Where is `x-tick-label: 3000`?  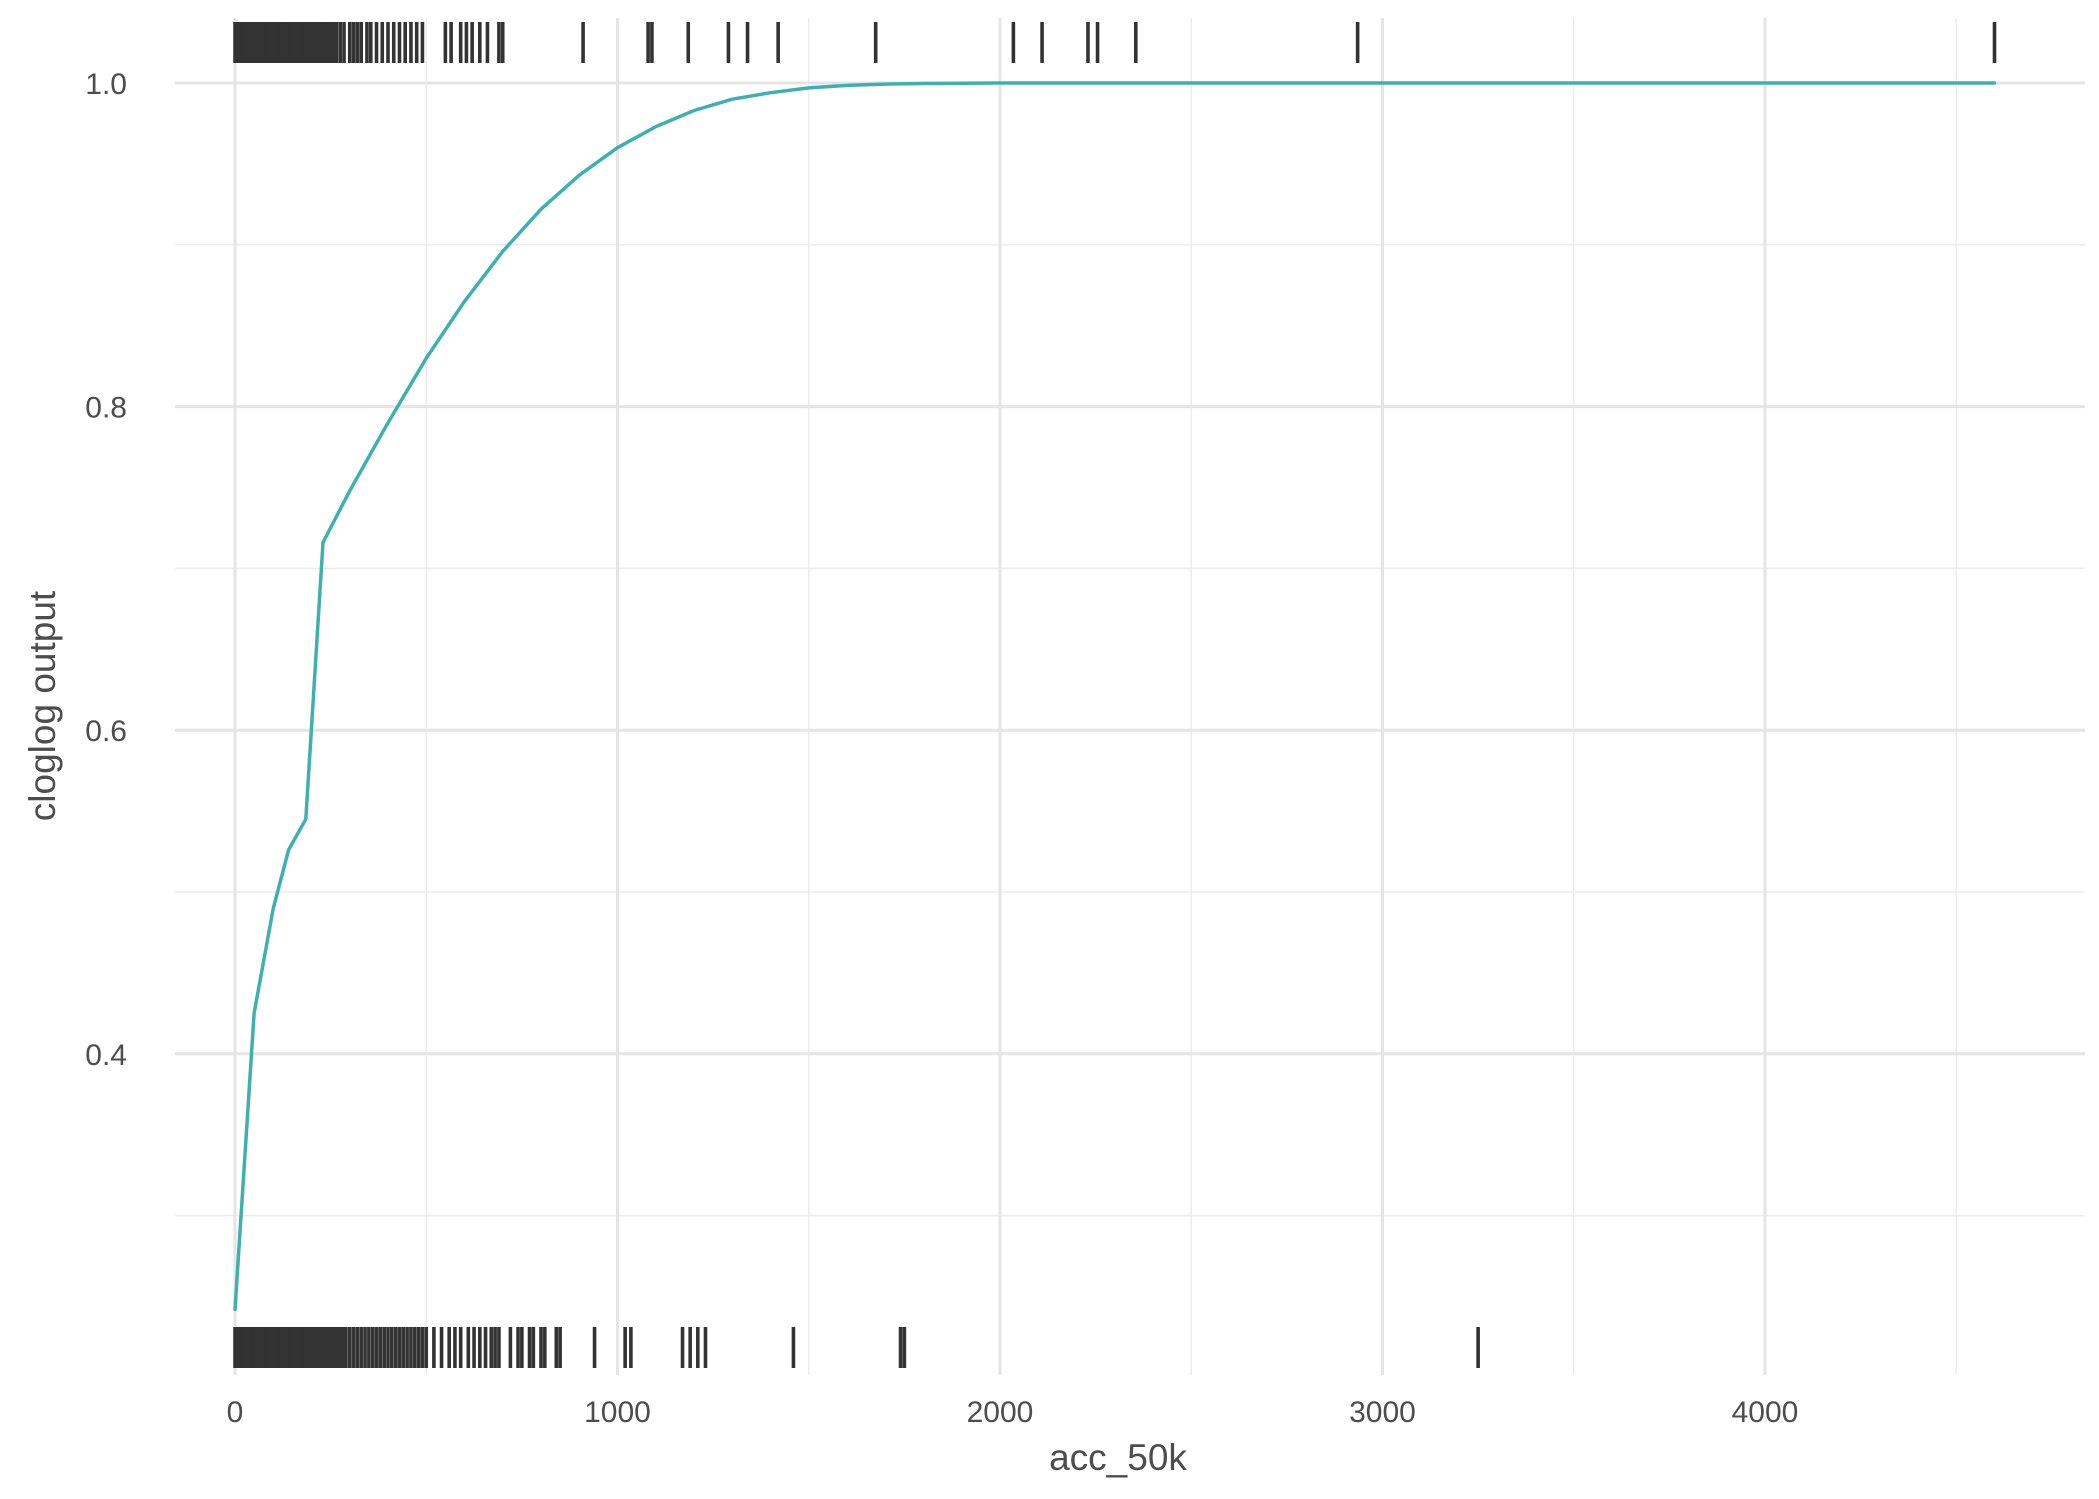
x-tick-label: 3000 is located at coordinates (1382, 1412).